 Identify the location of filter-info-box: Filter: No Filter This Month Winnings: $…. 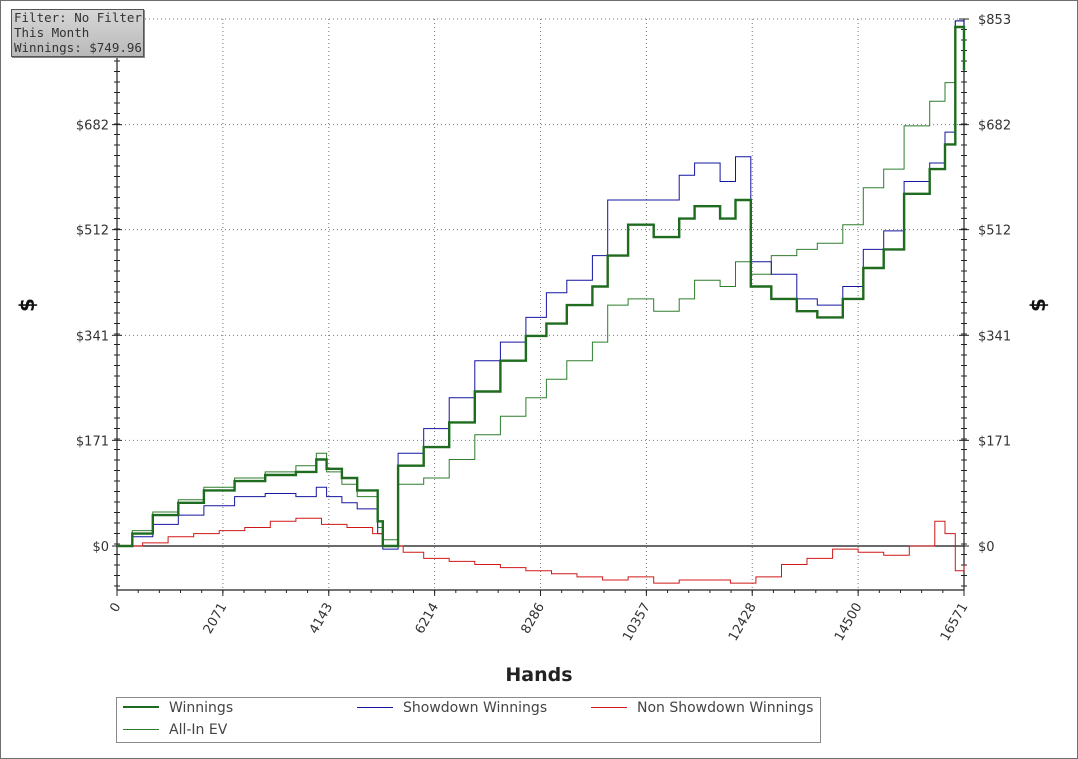
(77, 33).